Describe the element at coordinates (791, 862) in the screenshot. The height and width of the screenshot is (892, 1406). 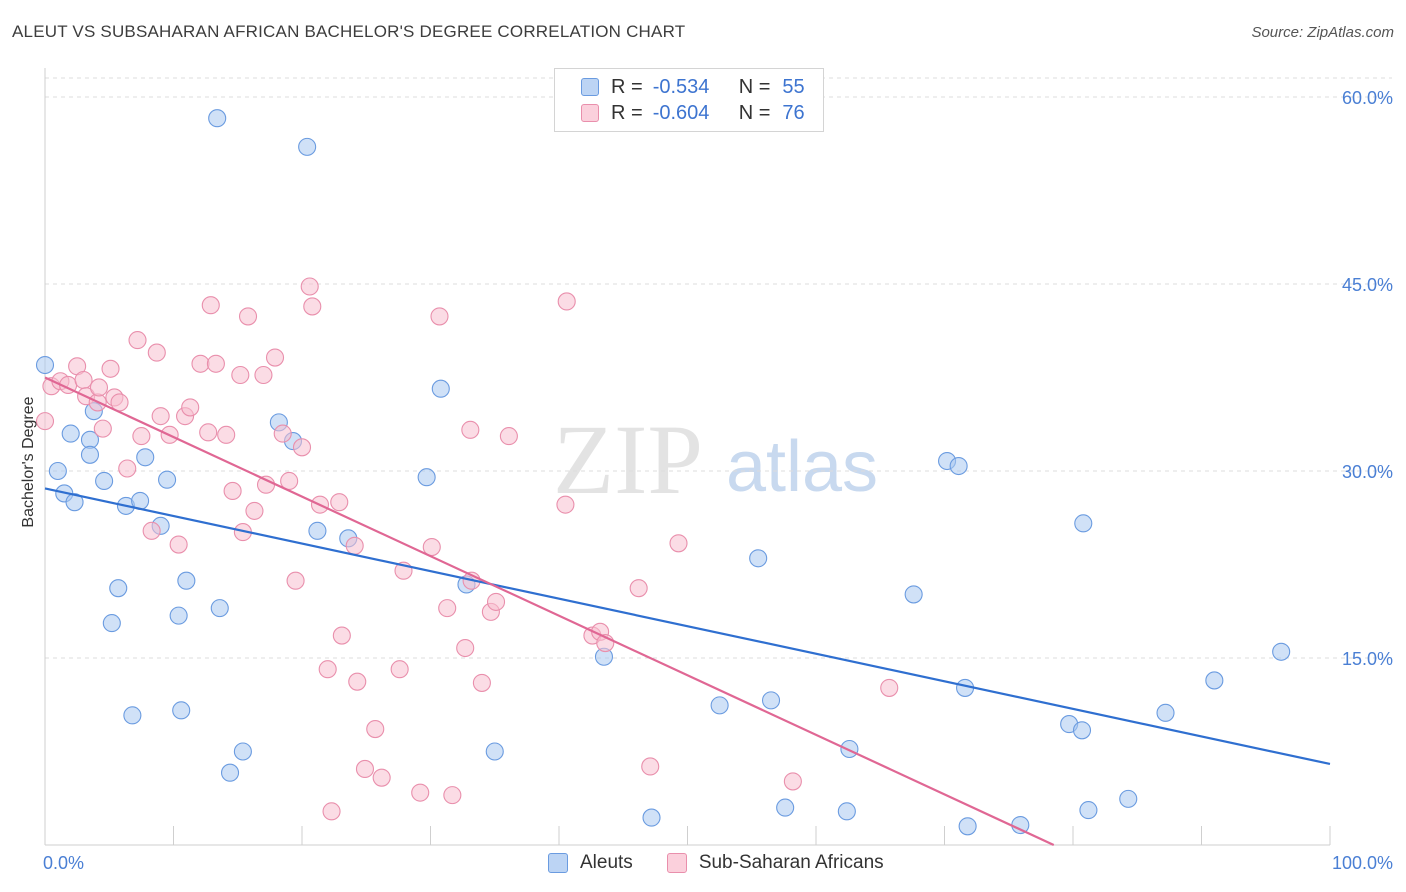
I see `subsaharan-legend-label: Sub-Saharan Africans` at that location.